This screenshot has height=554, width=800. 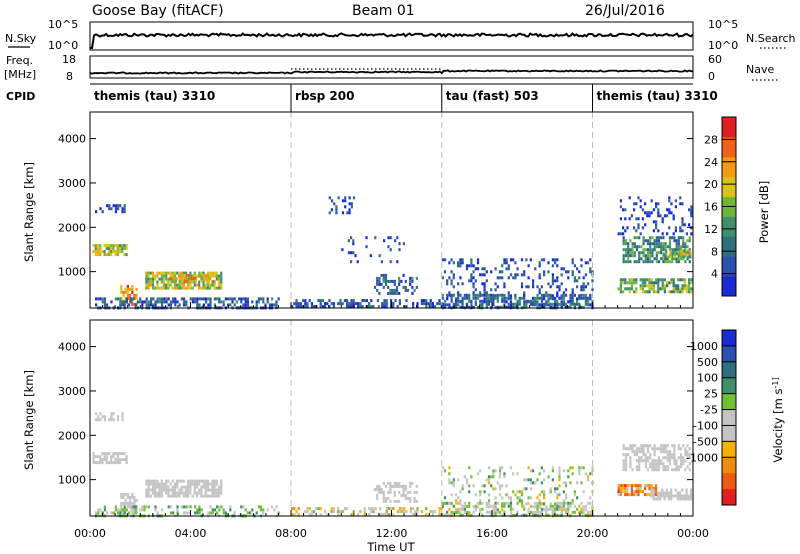 What do you see at coordinates (72, 139) in the screenshot?
I see `y-tick-label: 4000` at bounding box center [72, 139].